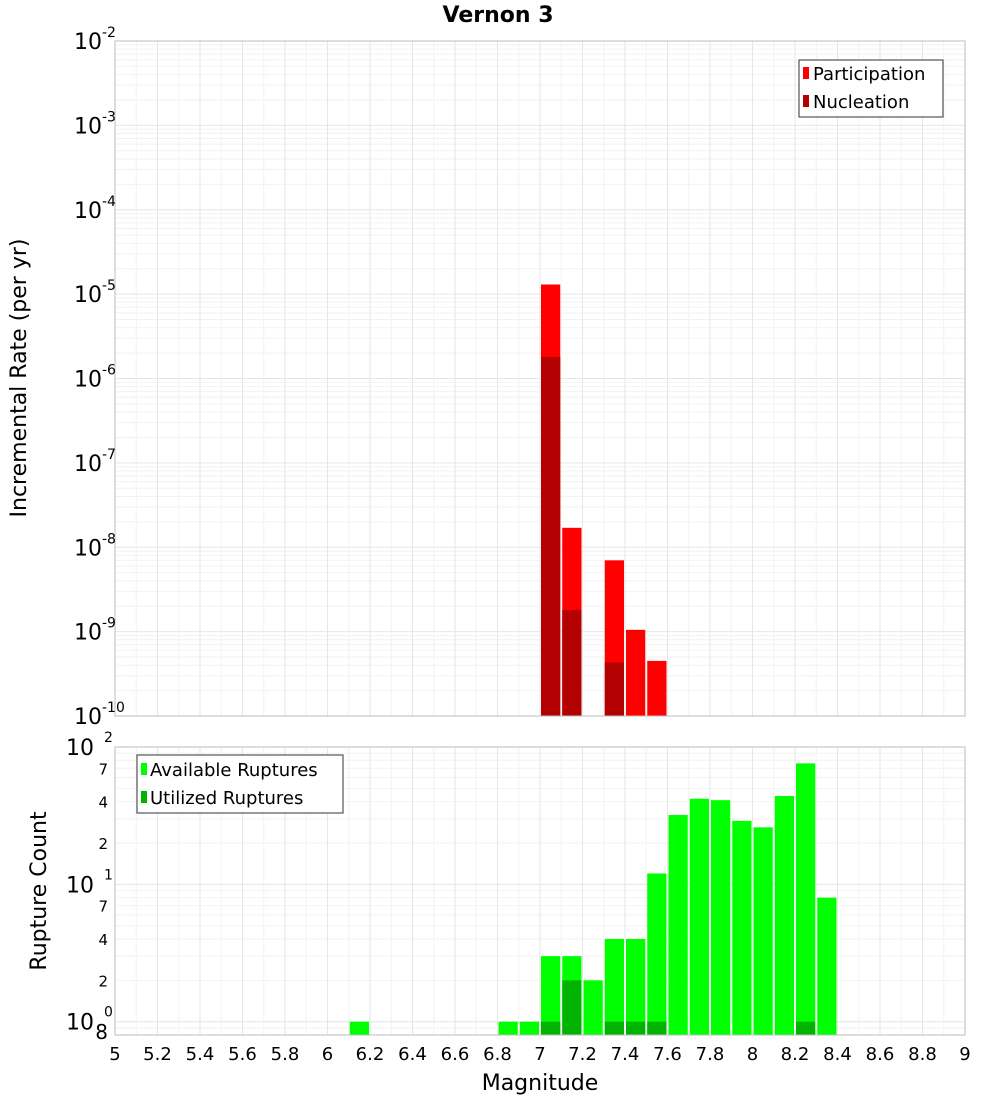 This screenshot has height=1100, width=1000. Describe the element at coordinates (582, 1054) in the screenshot. I see `x-tick-label: 7.2` at that location.